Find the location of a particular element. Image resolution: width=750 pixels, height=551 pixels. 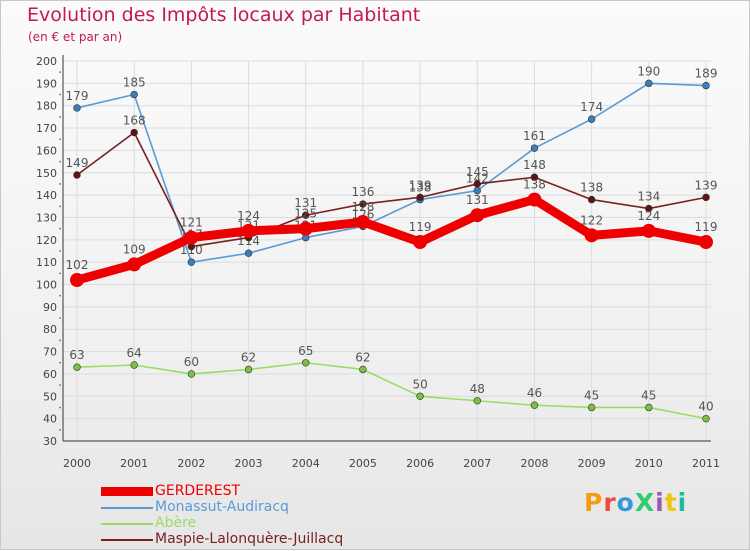

legend-label: Monassut-Audiracq is located at coordinates (222, 507).